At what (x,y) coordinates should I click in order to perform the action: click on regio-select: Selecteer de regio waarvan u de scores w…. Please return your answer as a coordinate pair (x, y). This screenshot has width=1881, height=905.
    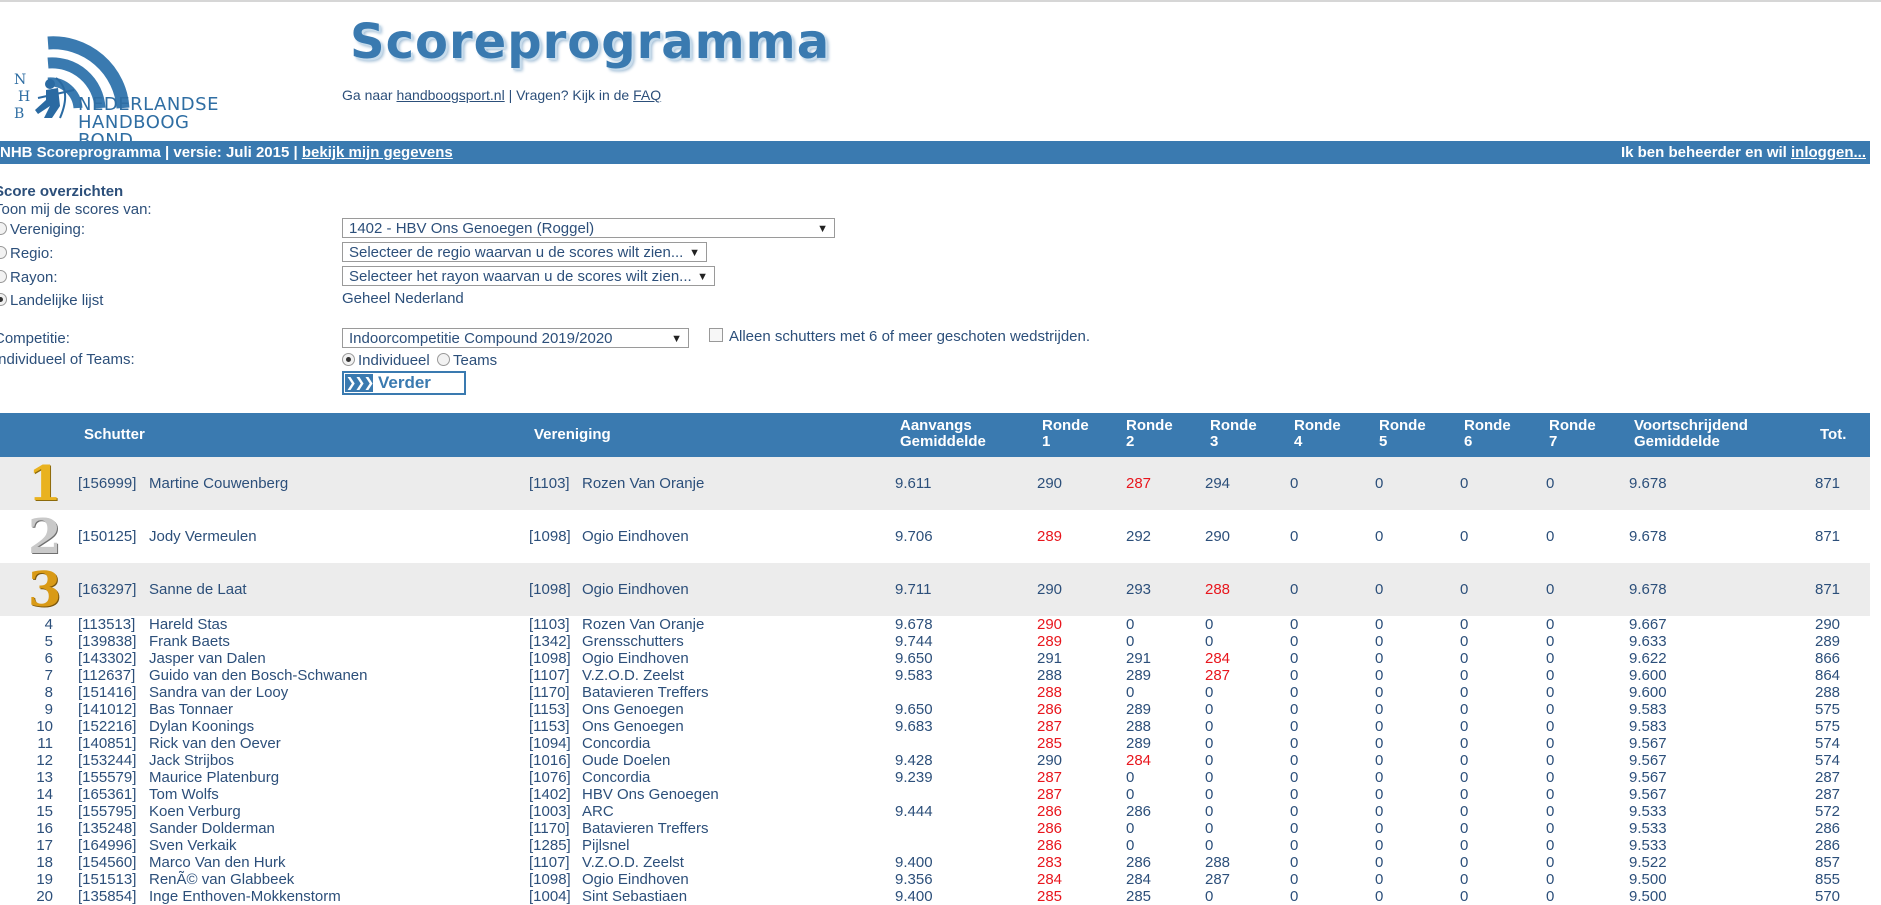
    Looking at the image, I should click on (524, 252).